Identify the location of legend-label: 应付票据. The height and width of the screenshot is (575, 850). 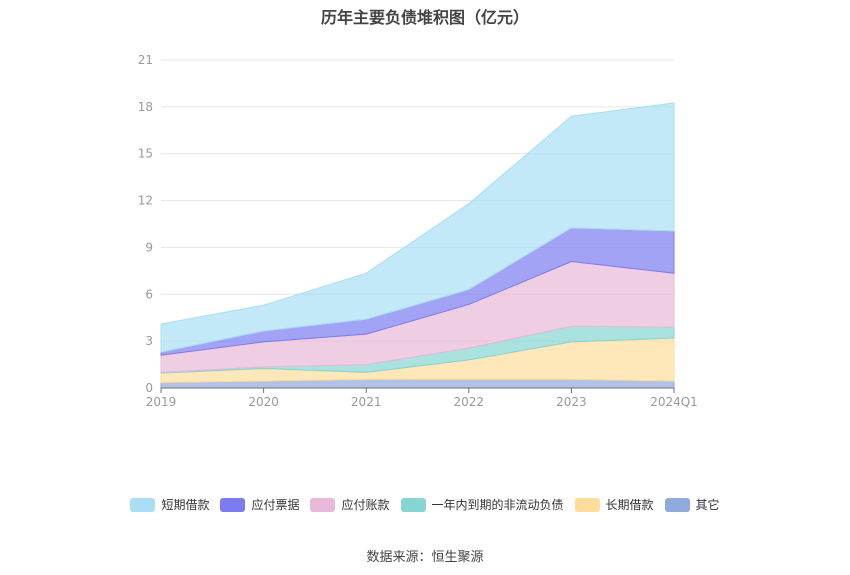
(275, 505).